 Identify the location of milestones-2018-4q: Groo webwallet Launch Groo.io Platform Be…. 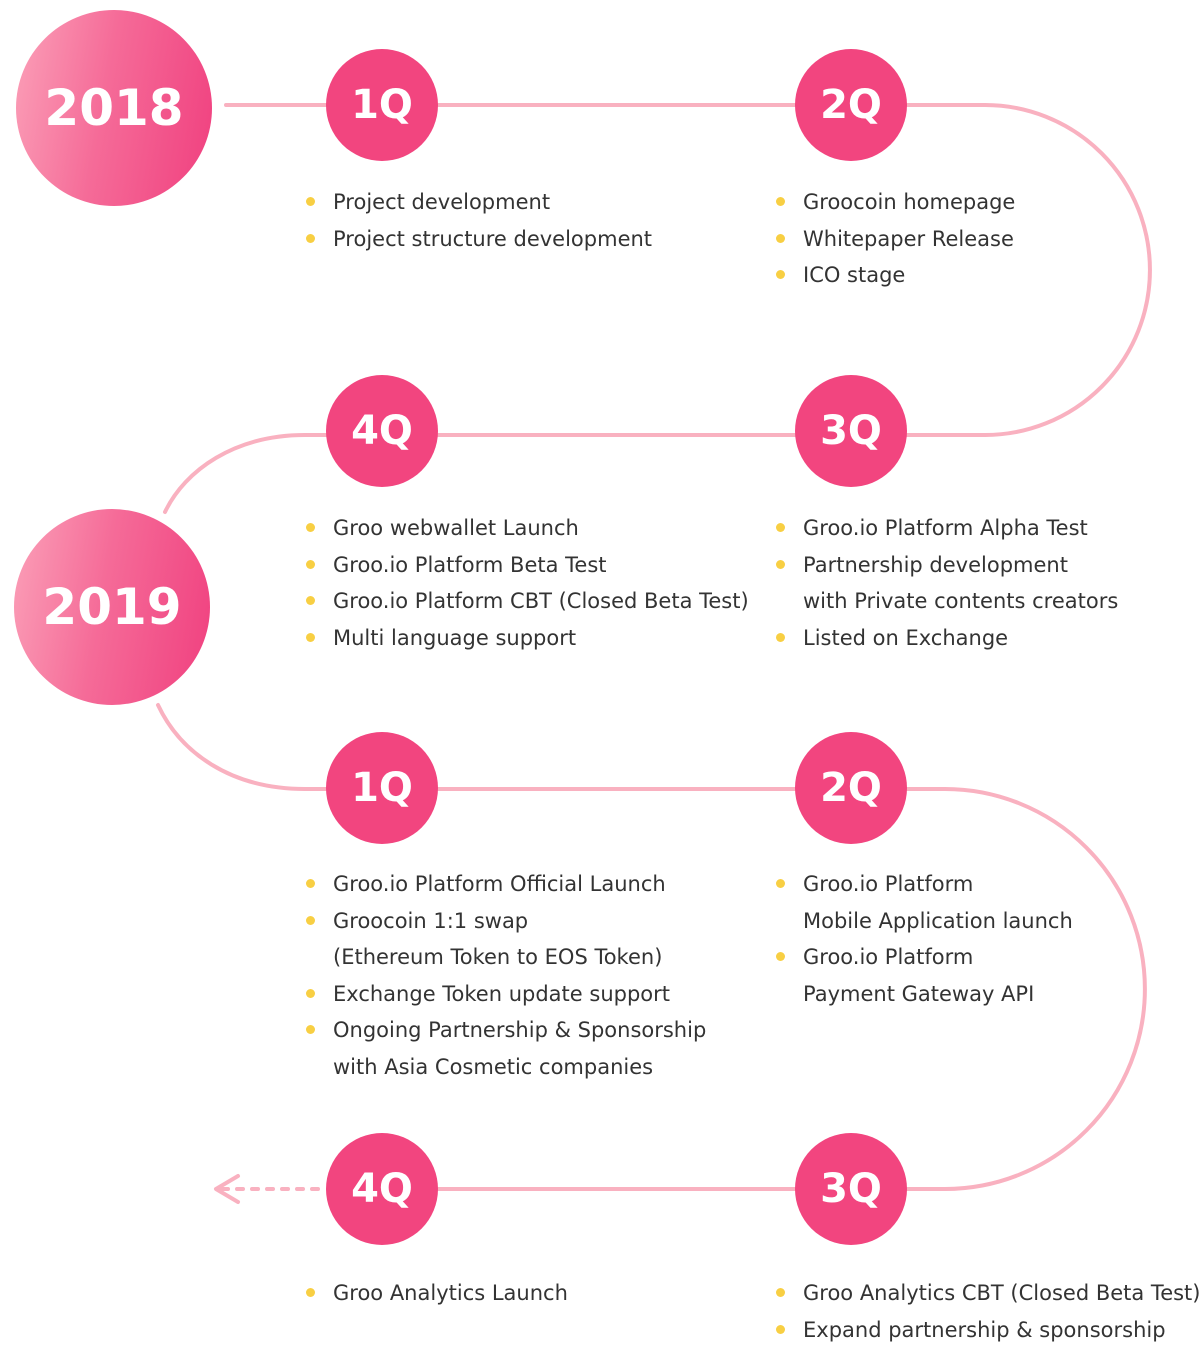
(527, 583).